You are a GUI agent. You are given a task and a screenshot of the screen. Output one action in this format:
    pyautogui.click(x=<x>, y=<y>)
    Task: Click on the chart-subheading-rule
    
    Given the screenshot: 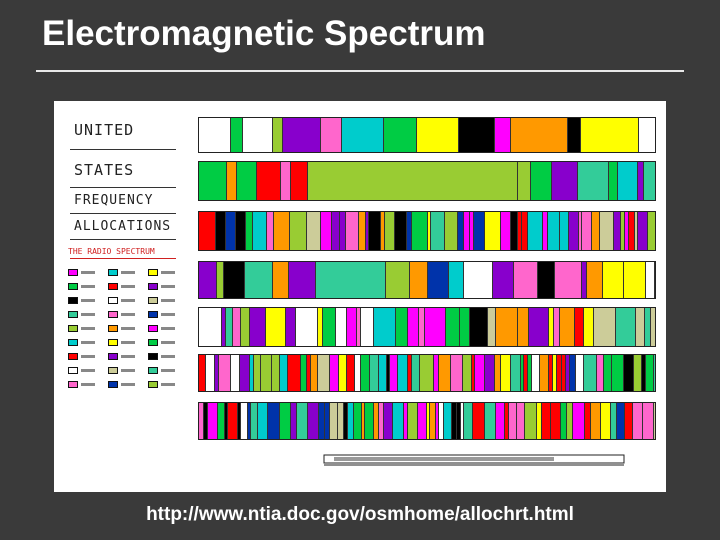 What is the action you would take?
    pyautogui.click(x=123, y=258)
    